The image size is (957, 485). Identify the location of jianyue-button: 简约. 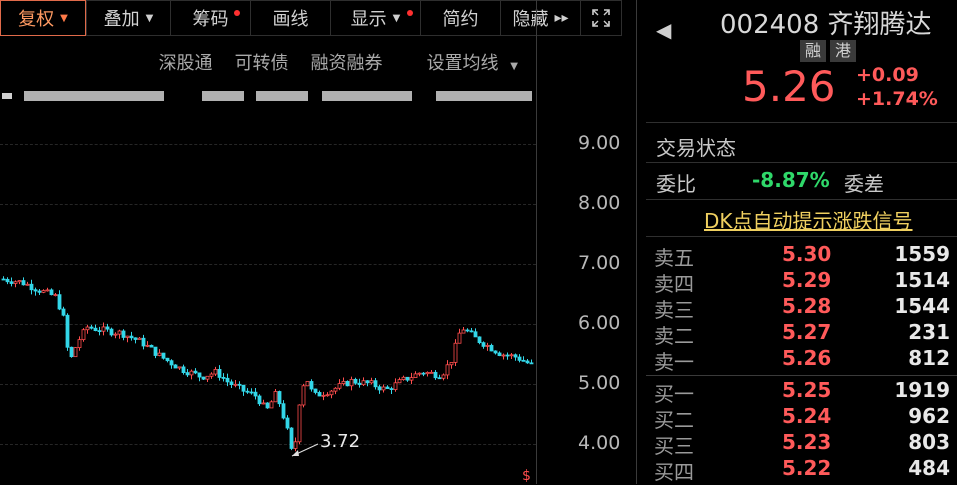
(460, 18).